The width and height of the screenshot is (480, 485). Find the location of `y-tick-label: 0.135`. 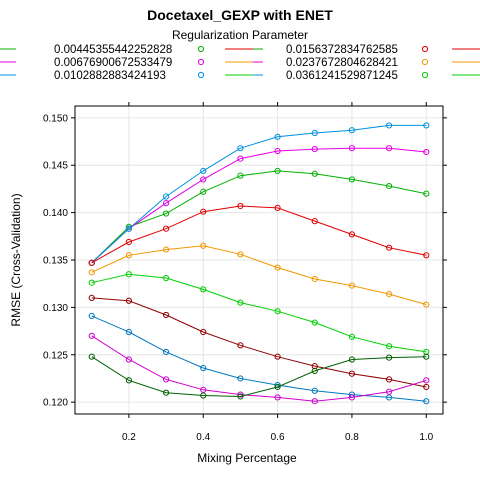

y-tick-label: 0.135 is located at coordinates (55, 261).